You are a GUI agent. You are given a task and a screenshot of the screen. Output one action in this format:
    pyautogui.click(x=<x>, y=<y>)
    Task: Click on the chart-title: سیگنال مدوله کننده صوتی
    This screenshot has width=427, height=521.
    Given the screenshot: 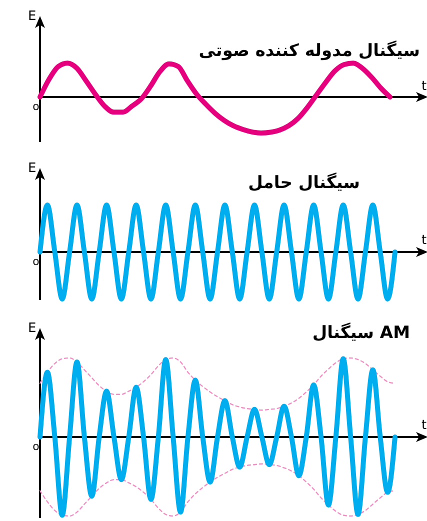 What is the action you would take?
    pyautogui.click(x=309, y=50)
    